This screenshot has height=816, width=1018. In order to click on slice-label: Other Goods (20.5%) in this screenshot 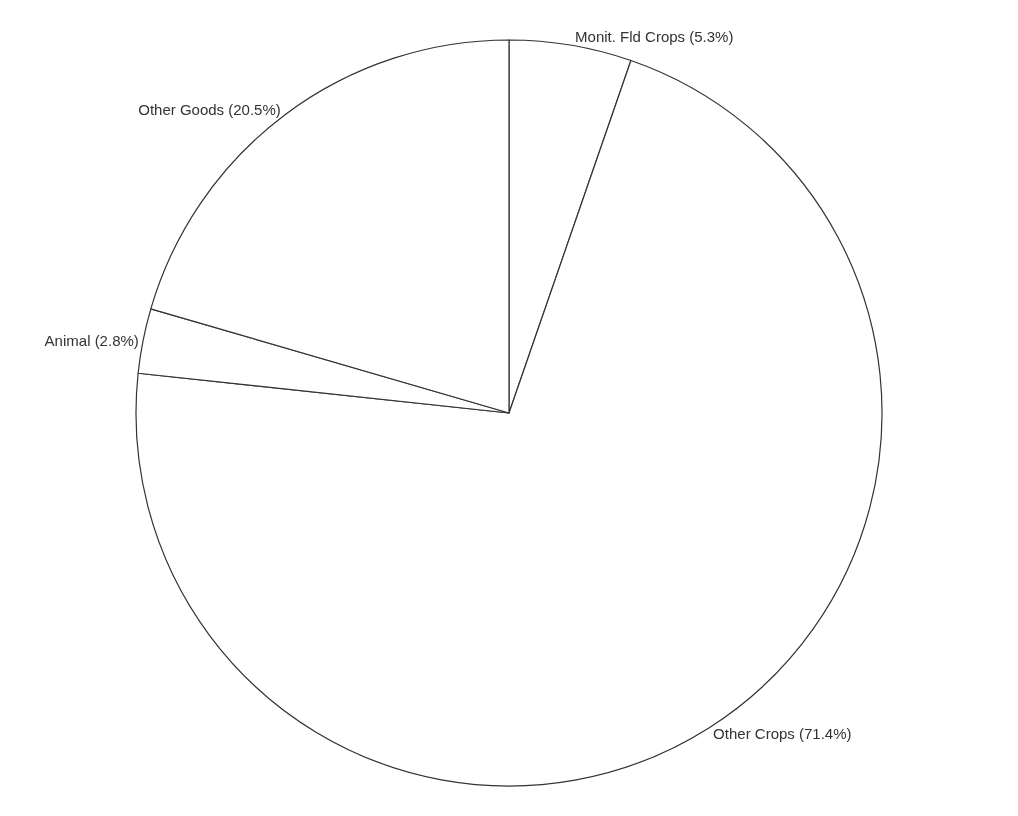, I will do `click(209, 109)`.